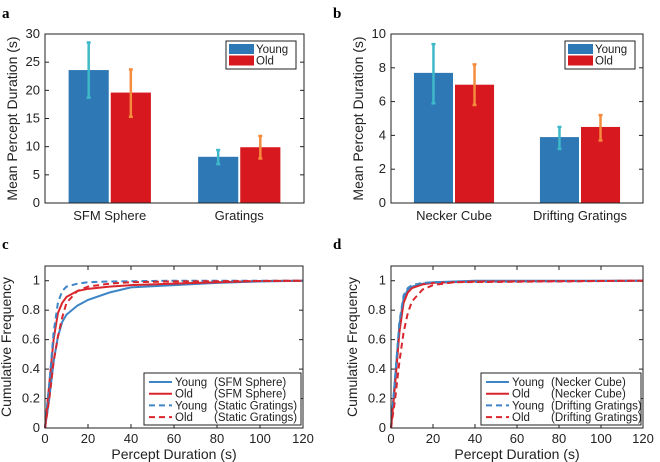 The height and width of the screenshot is (462, 660). I want to click on x-tick-label: Necker Cube, so click(454, 215).